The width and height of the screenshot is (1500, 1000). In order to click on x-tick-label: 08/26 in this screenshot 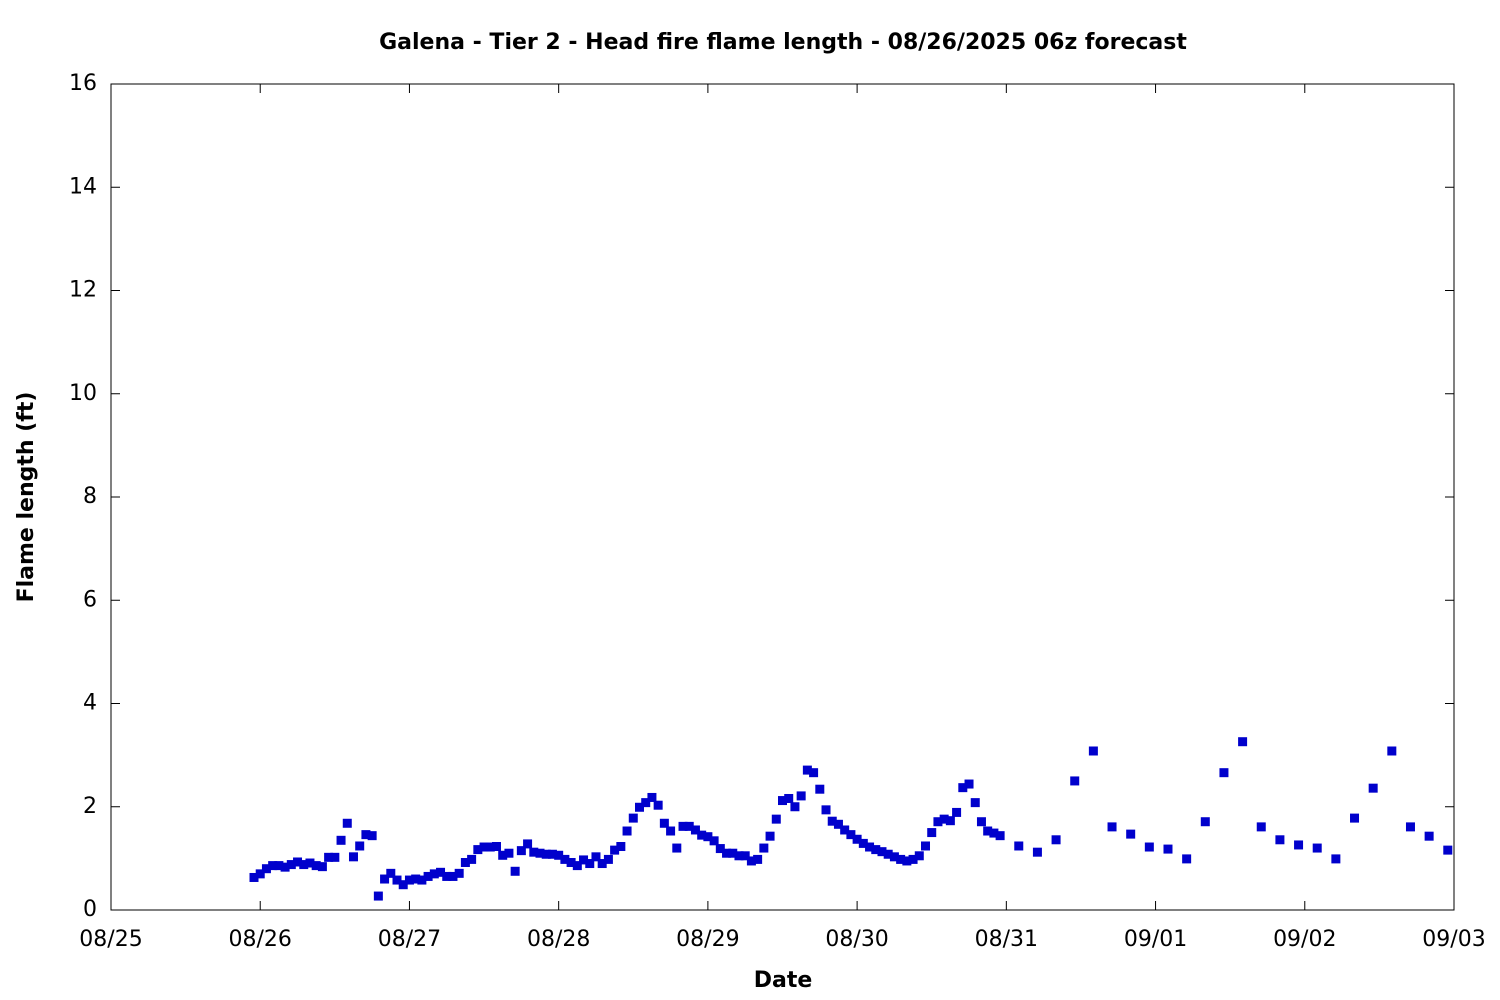, I will do `click(260, 939)`.